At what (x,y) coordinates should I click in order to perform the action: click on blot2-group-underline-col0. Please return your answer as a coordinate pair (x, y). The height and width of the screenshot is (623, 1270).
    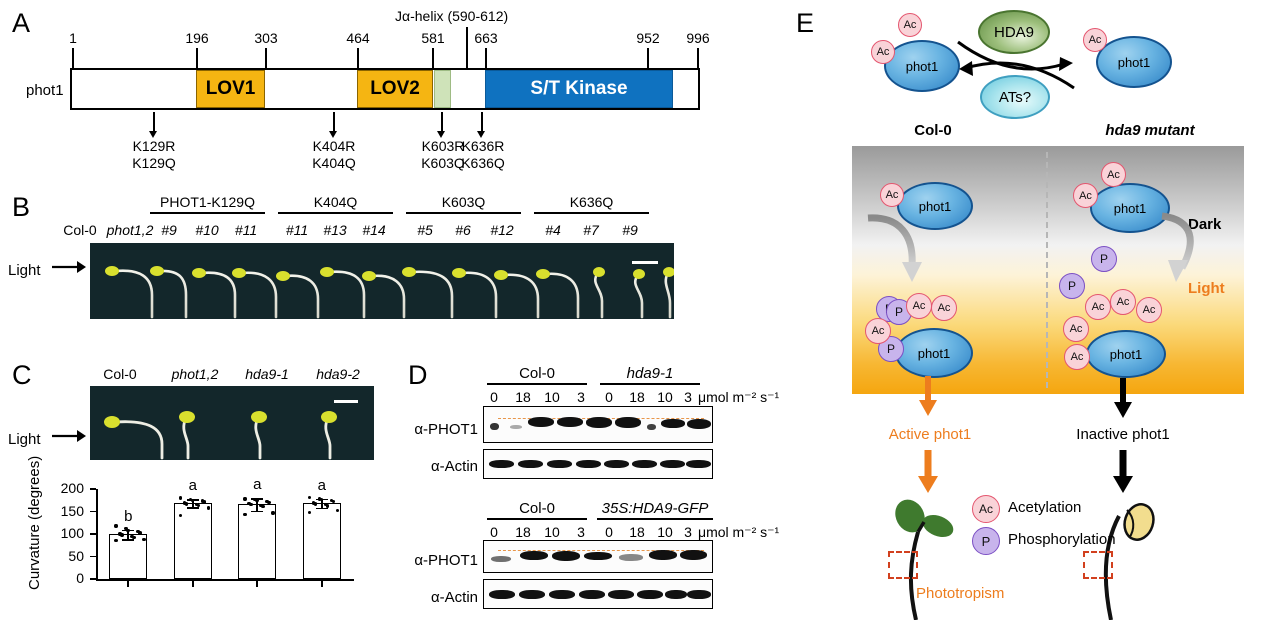
    Looking at the image, I should click on (537, 519).